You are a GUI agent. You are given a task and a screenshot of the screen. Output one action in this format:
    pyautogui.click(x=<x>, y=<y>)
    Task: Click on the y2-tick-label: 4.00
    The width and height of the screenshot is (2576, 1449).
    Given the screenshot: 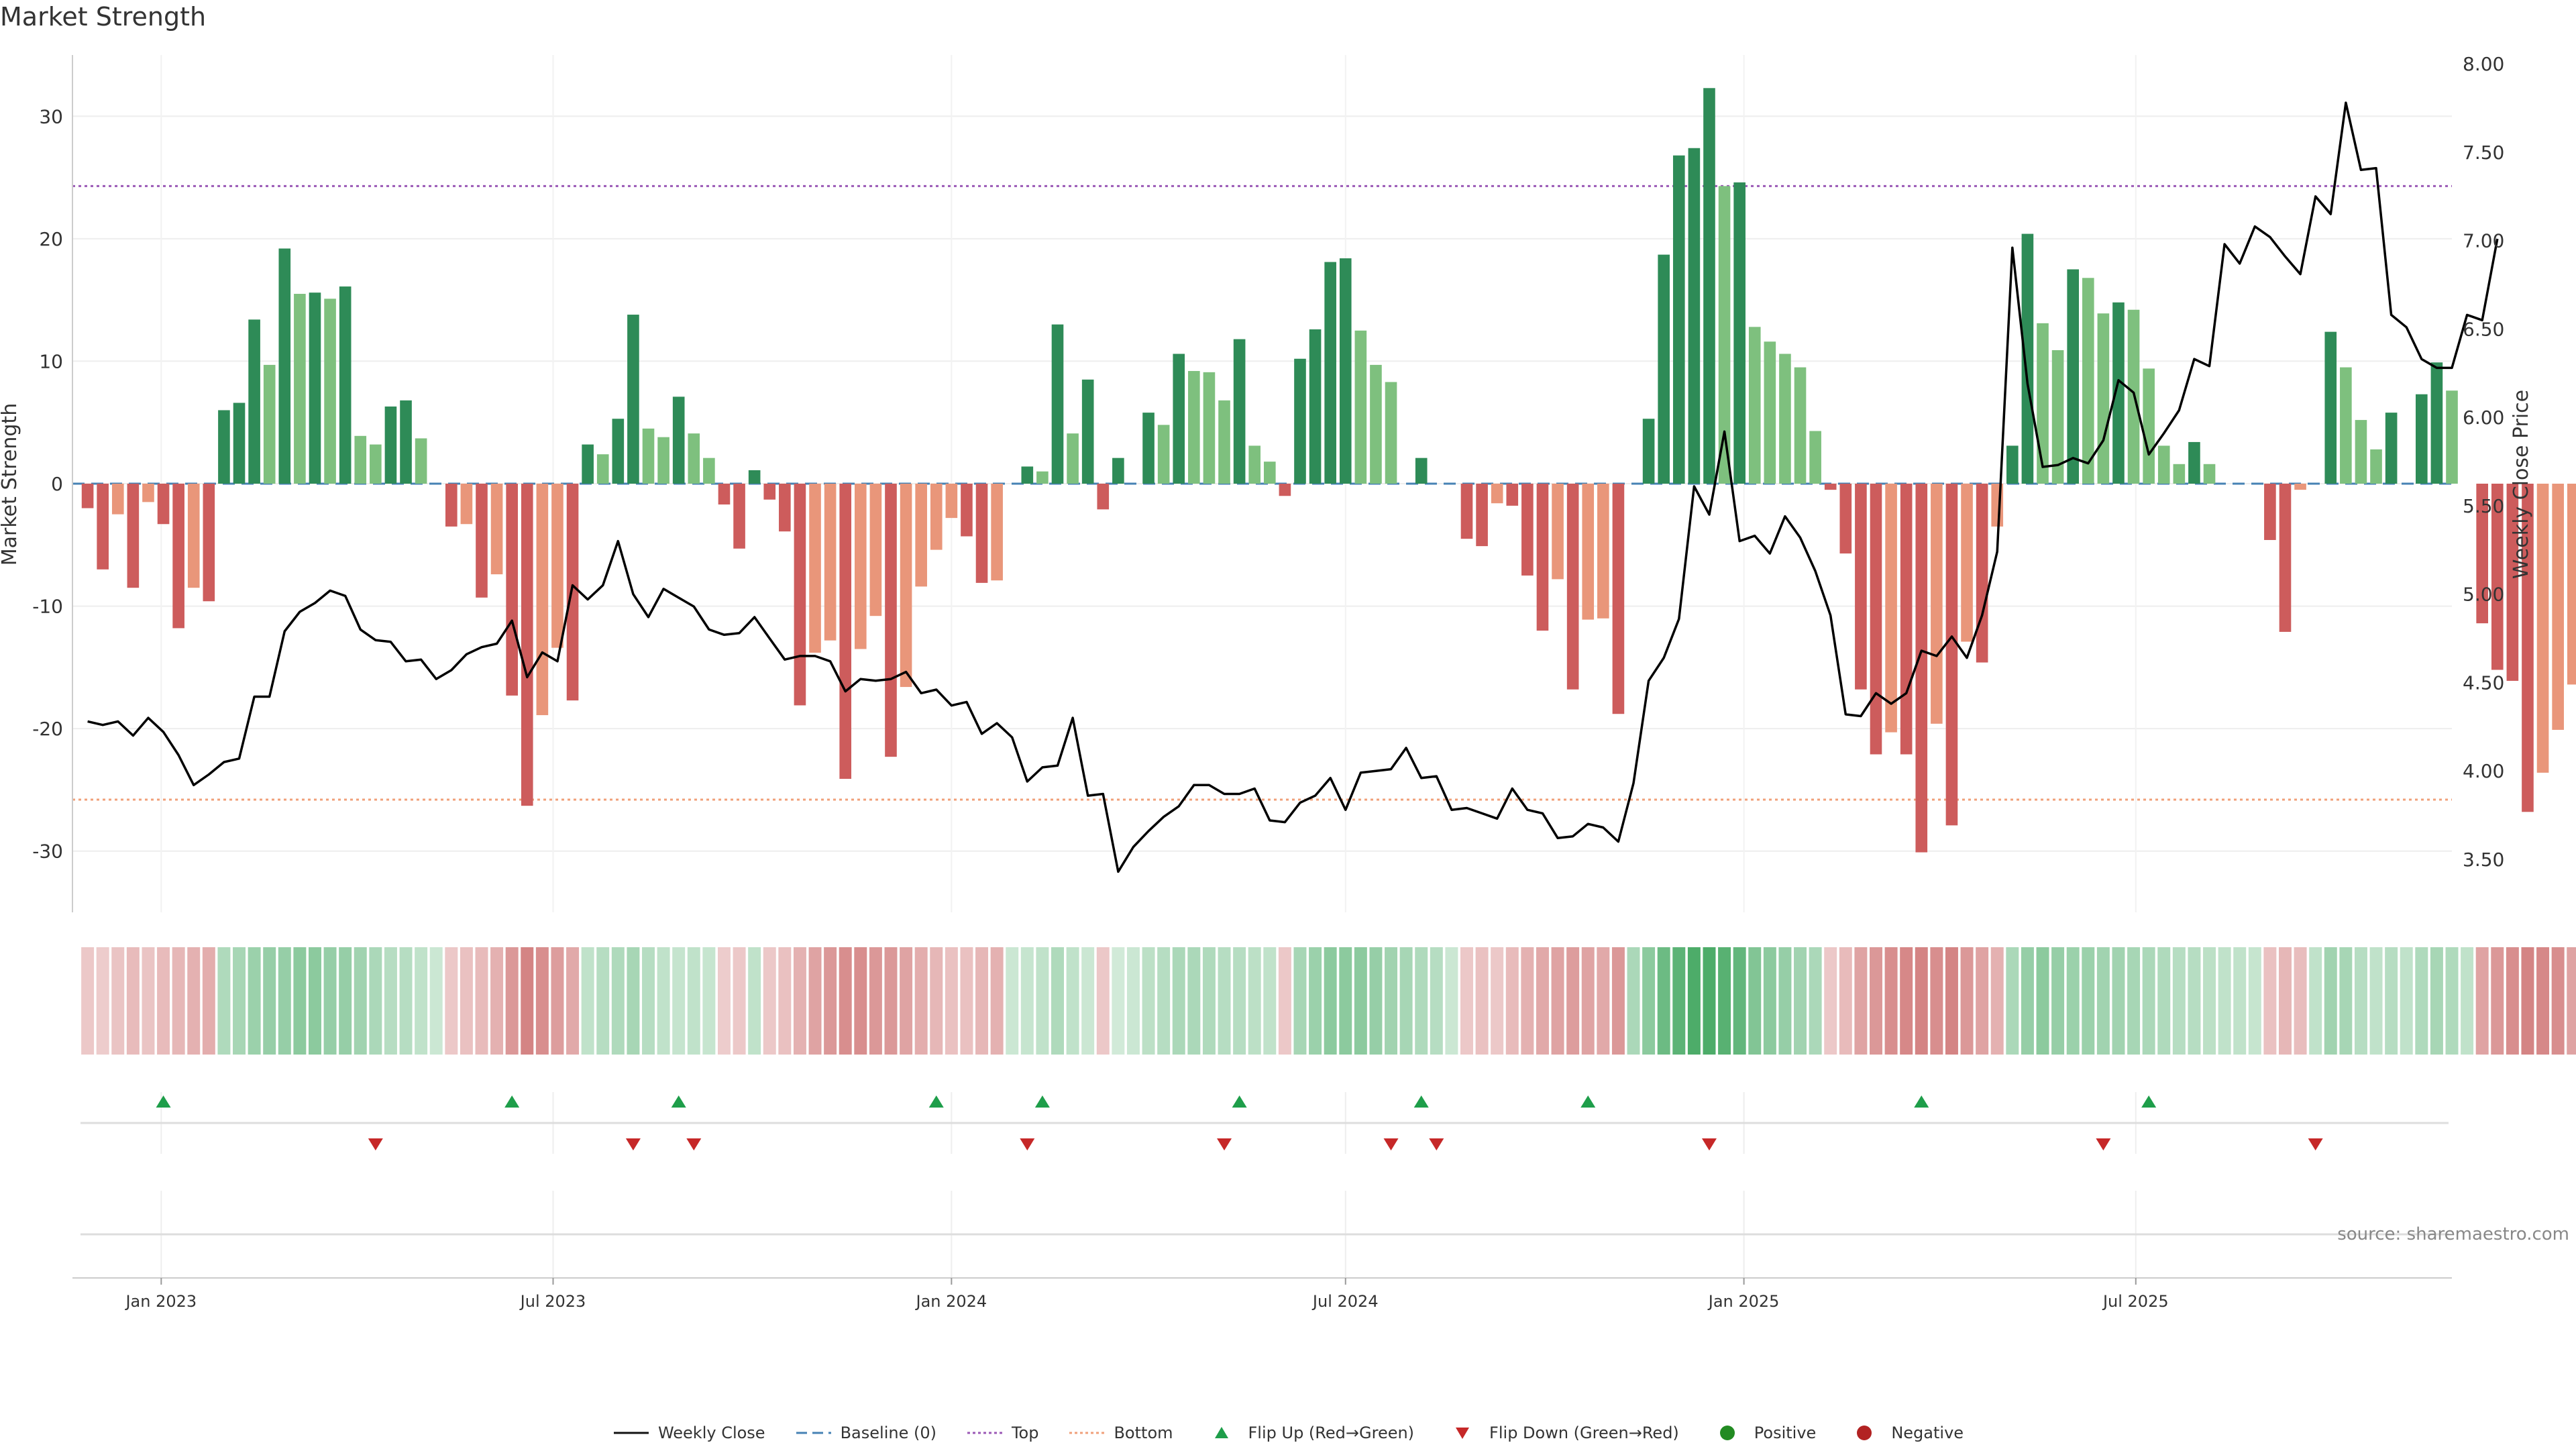 What is the action you would take?
    pyautogui.click(x=2483, y=771)
    